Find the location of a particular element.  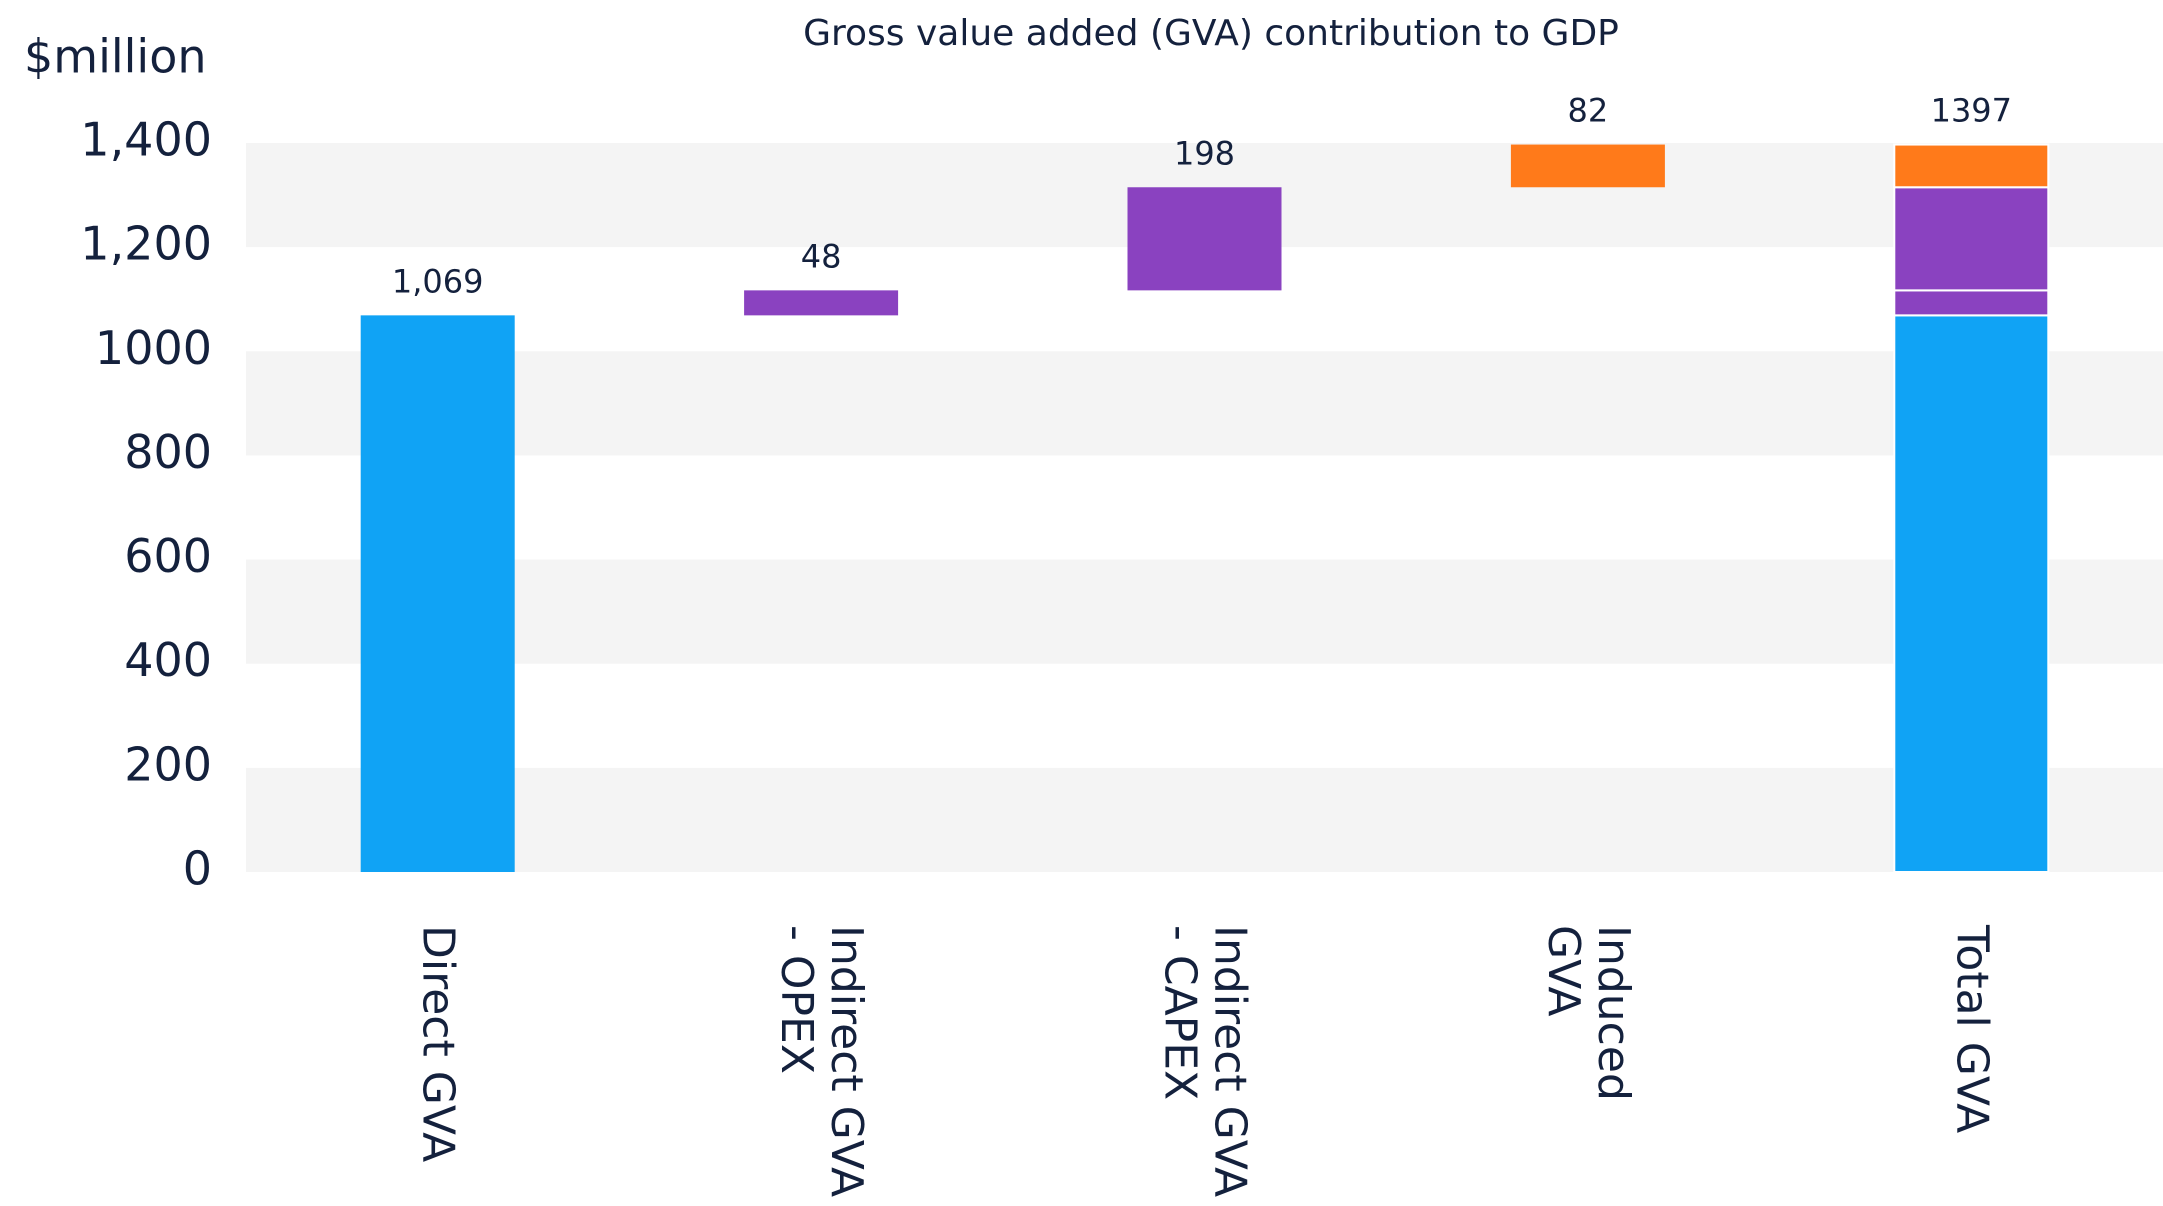

y-tick-label: 0 is located at coordinates (197, 869).